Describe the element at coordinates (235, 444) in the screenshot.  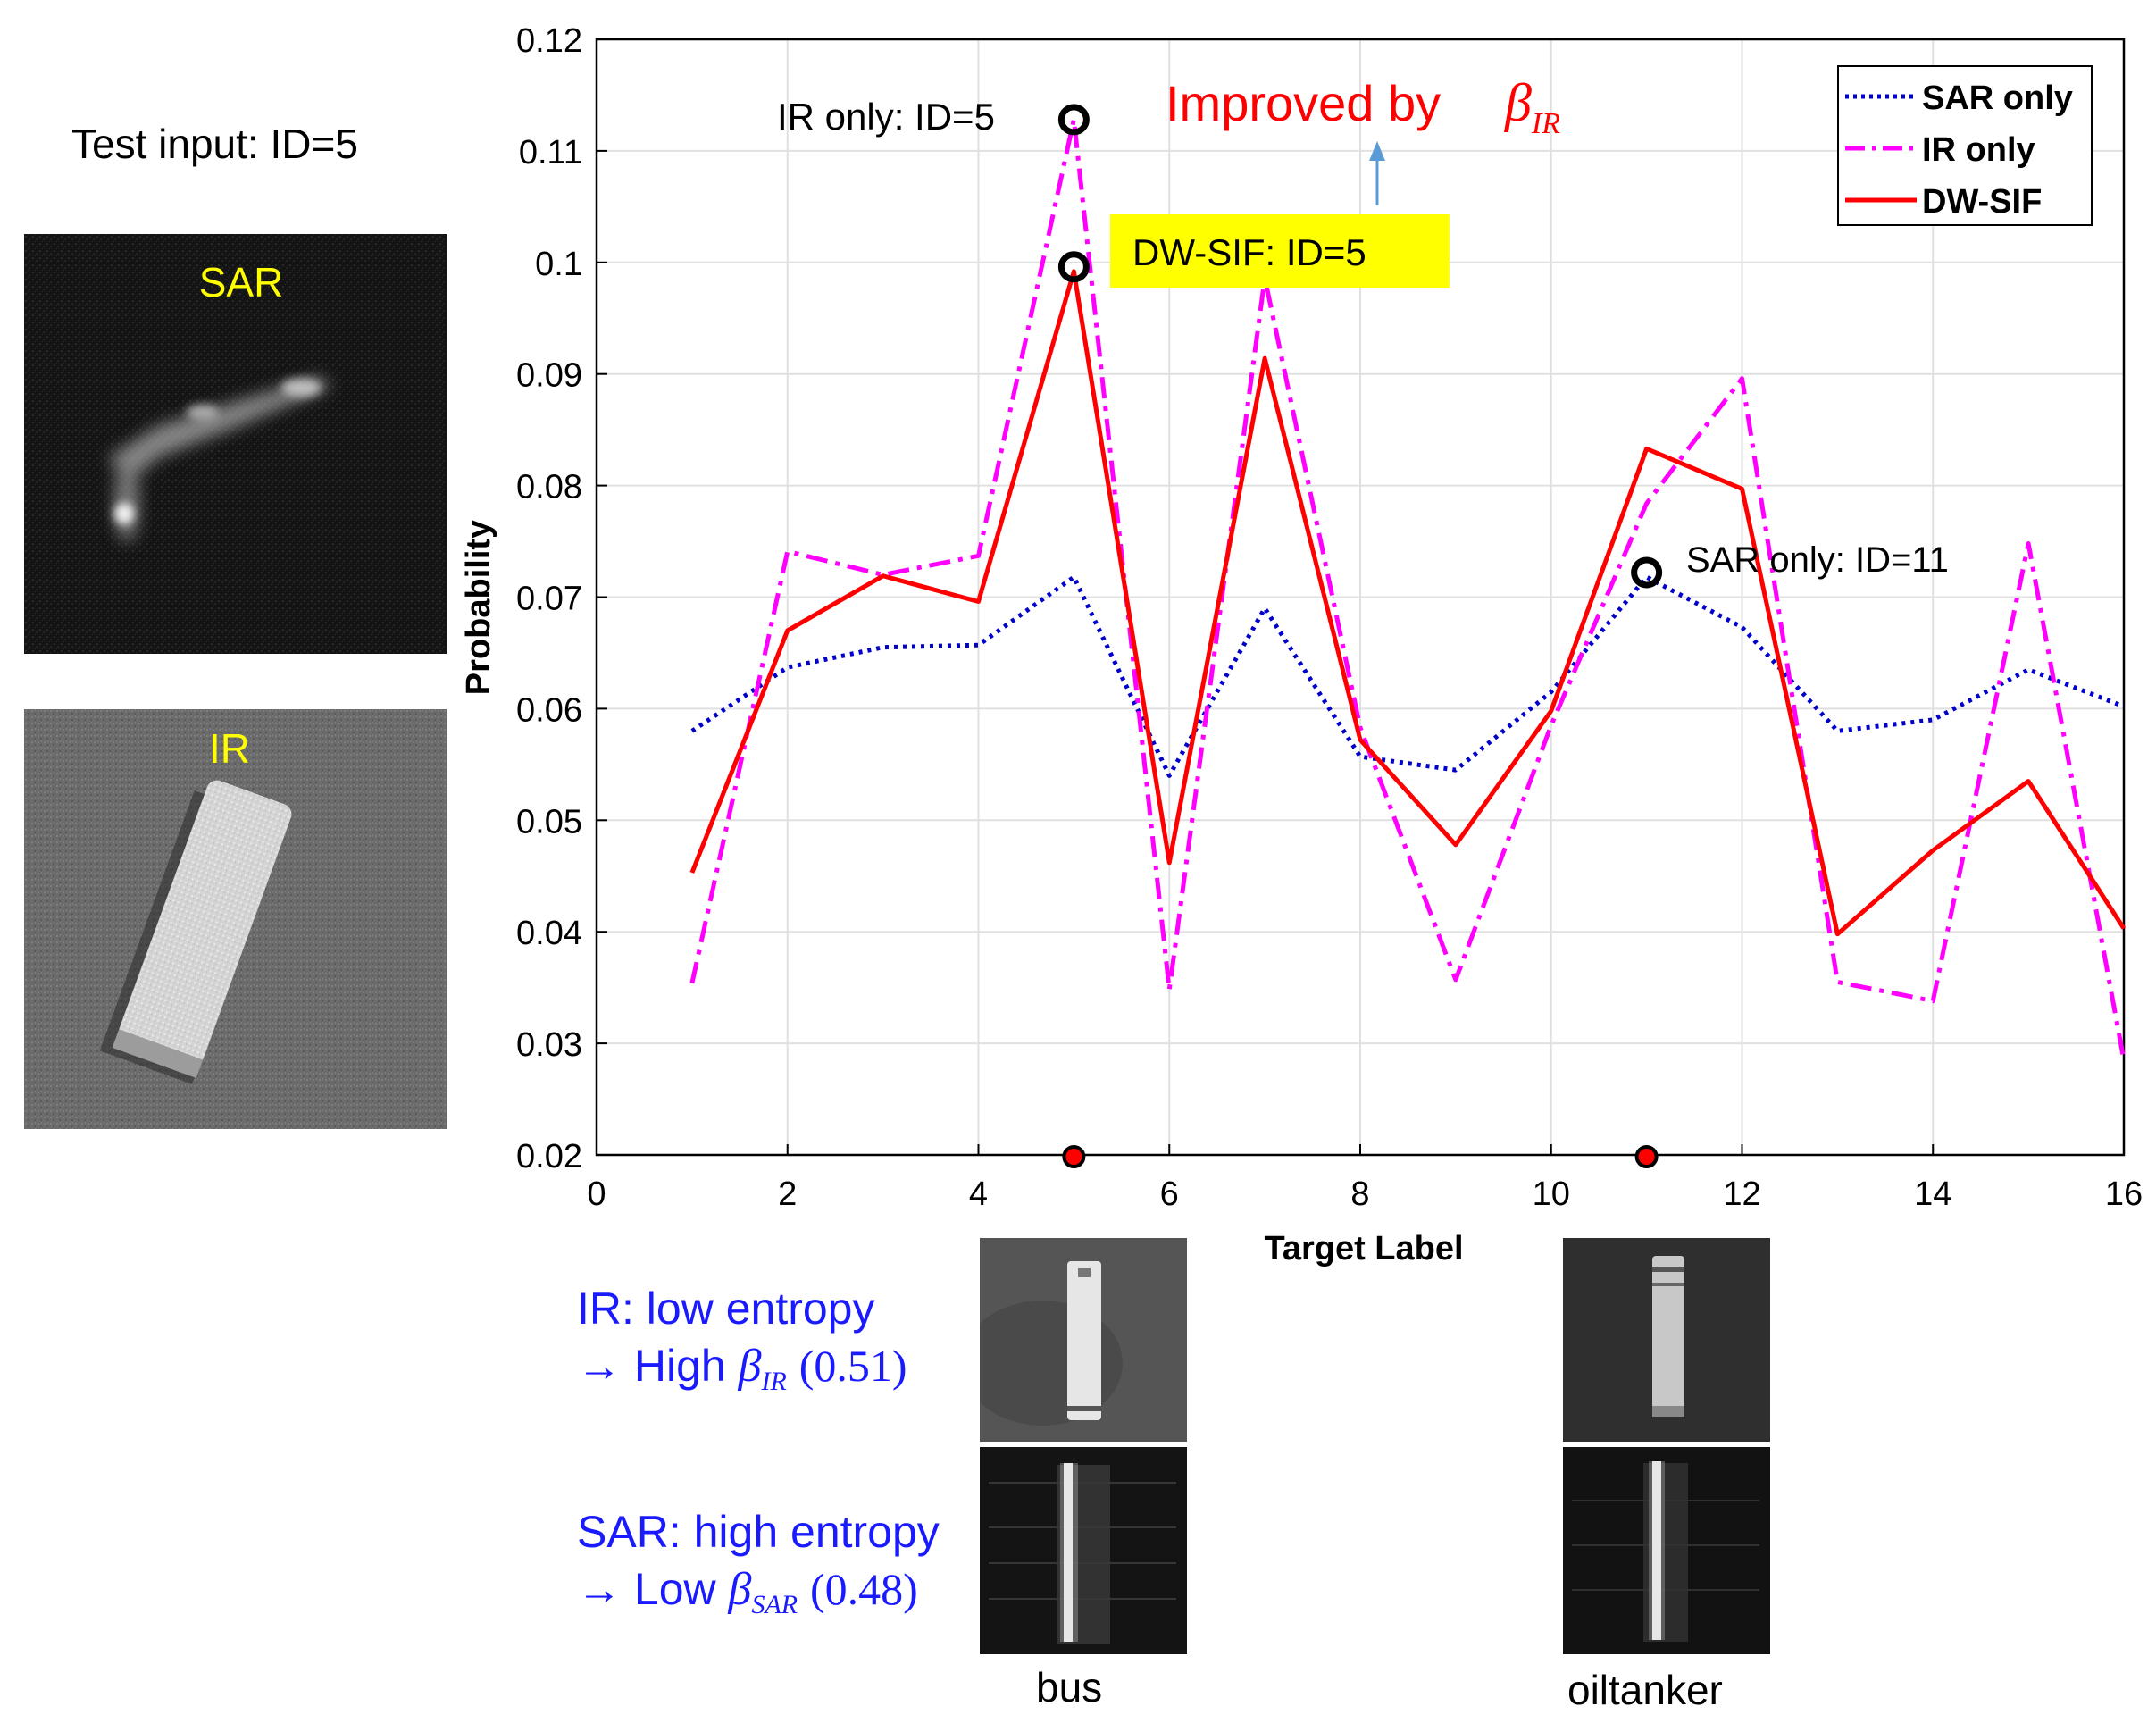
I see `sar-image: SAR` at that location.